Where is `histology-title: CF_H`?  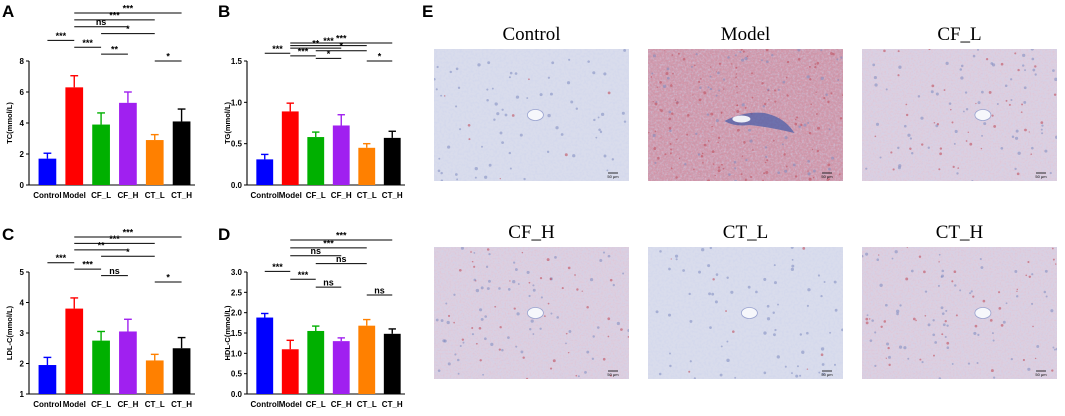
histology-title: CF_H is located at coordinates (531, 232).